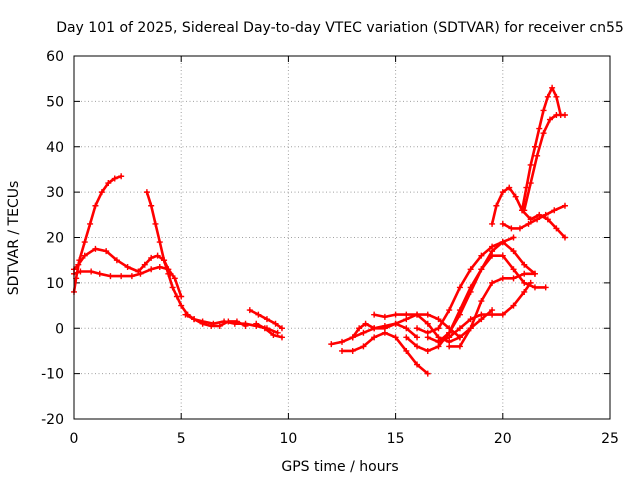 Image resolution: width=640 pixels, height=480 pixels. Describe the element at coordinates (55, 239) in the screenshot. I see `y-tick-label: 20` at that location.